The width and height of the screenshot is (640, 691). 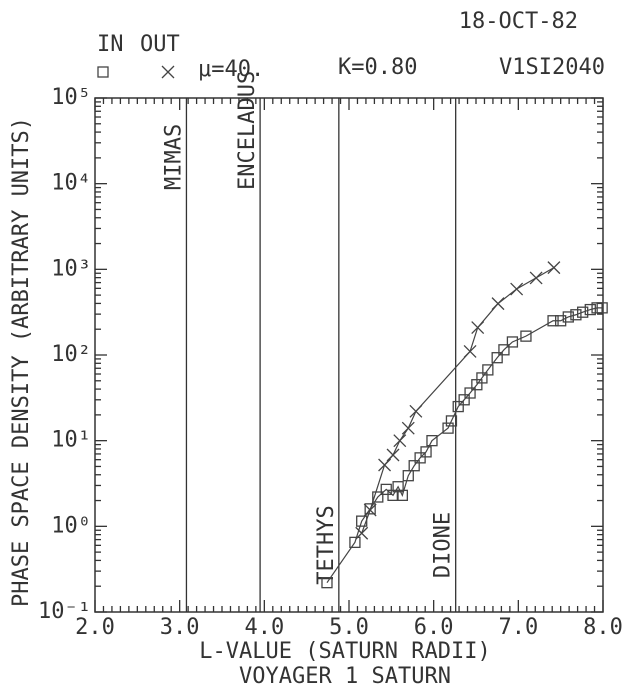 I want to click on legend-label: IN, so click(x=110, y=44).